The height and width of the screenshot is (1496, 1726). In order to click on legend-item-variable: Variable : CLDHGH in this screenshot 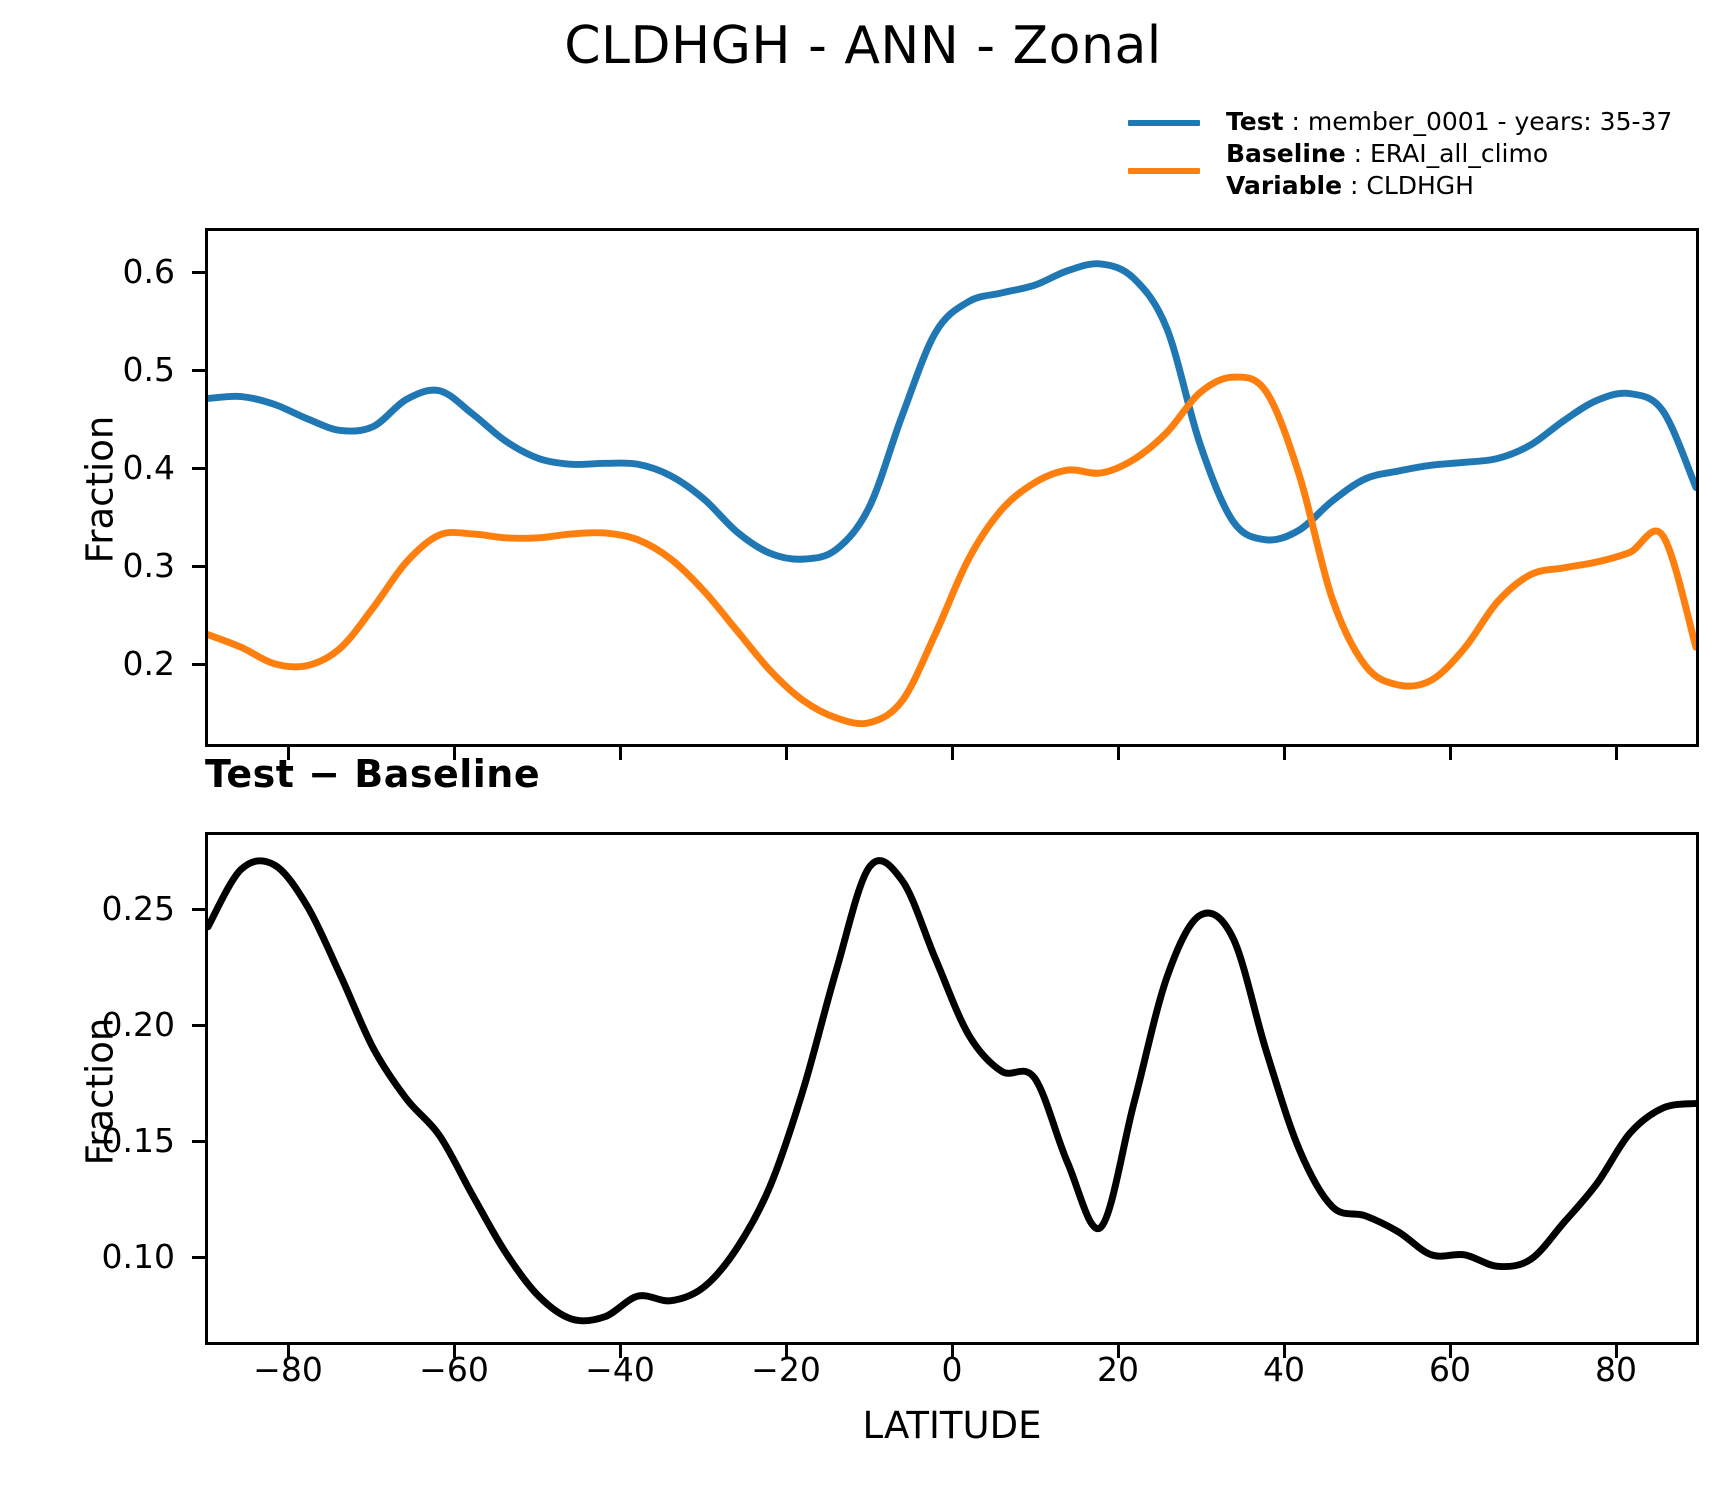, I will do `click(1418, 190)`.